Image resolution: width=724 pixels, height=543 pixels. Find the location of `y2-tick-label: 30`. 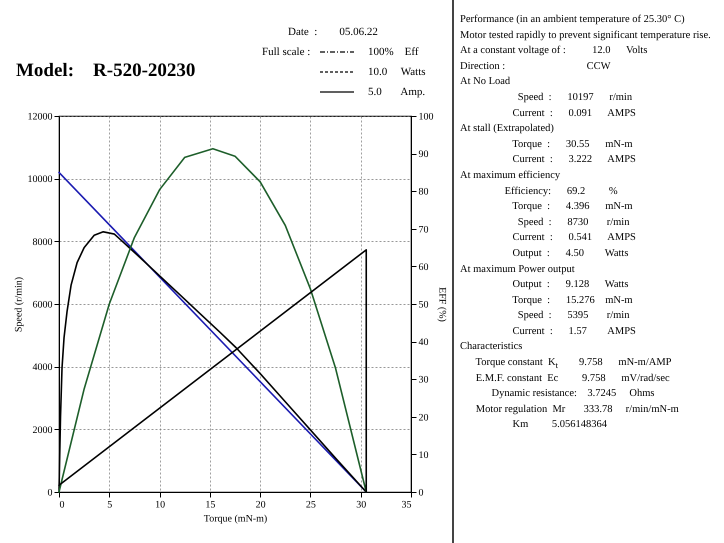

y2-tick-label: 30 is located at coordinates (423, 380).